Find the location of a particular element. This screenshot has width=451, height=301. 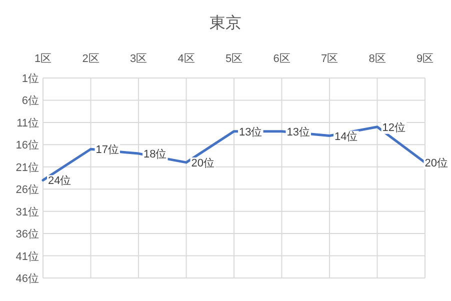

x-tick-label: 9区 is located at coordinates (425, 59).